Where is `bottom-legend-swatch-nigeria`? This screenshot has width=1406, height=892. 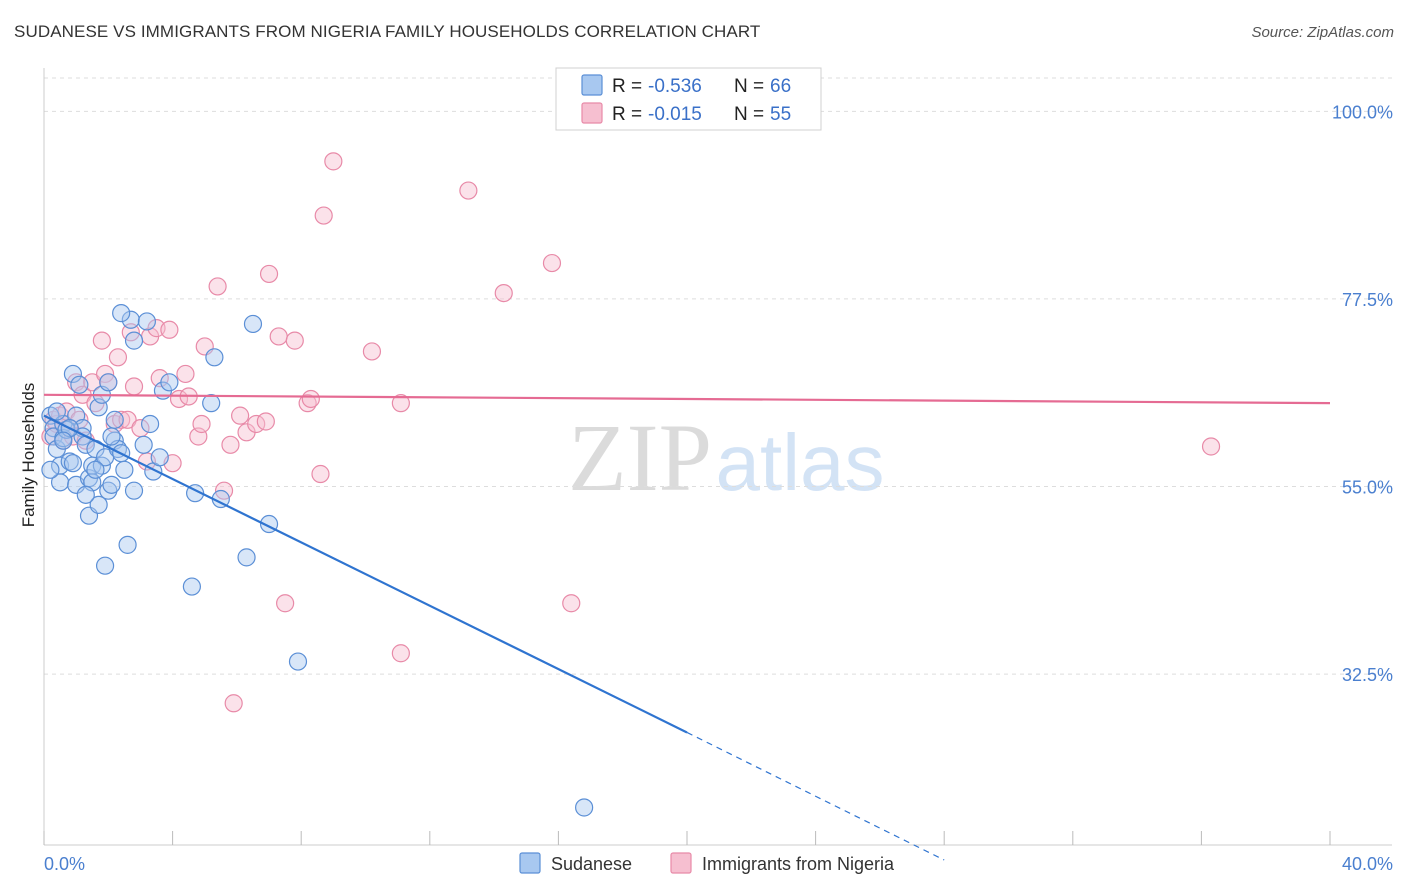 bottom-legend-swatch-nigeria is located at coordinates (681, 863).